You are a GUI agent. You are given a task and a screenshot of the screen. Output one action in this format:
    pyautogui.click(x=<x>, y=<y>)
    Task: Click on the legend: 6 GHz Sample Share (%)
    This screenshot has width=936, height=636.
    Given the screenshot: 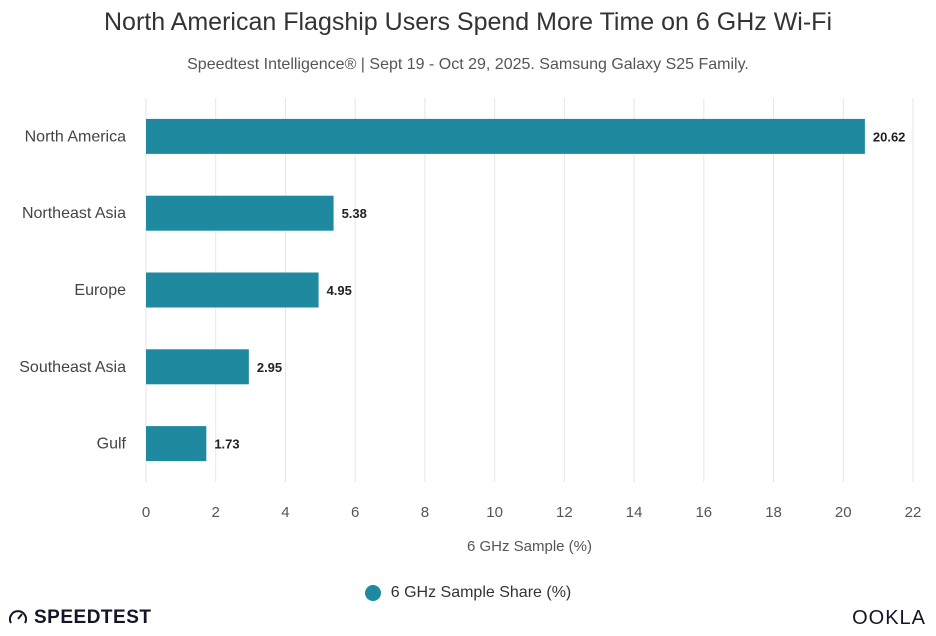 What is the action you would take?
    pyautogui.click(x=468, y=593)
    